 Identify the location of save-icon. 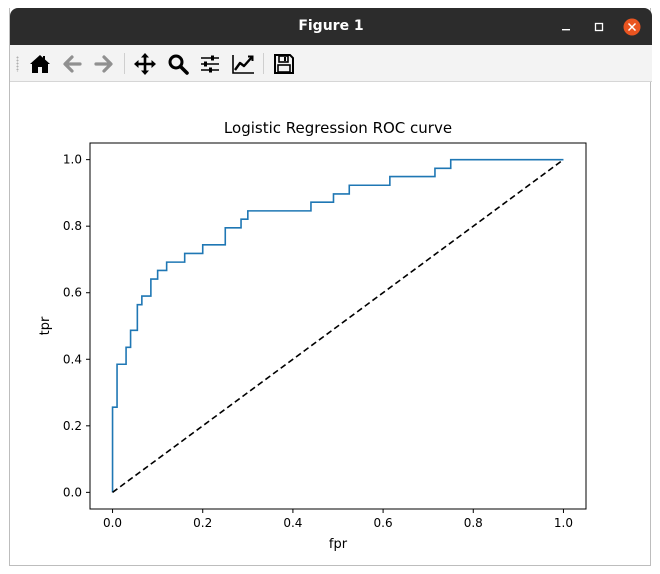
(284, 64).